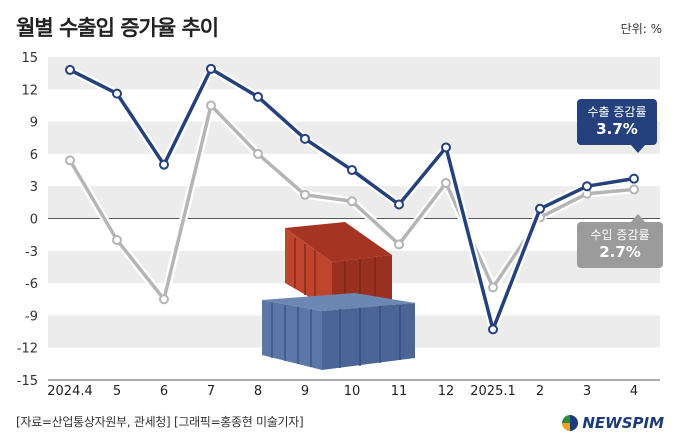 The width and height of the screenshot is (680, 442). I want to click on newspim-logo: NEWSPIM, so click(613, 423).